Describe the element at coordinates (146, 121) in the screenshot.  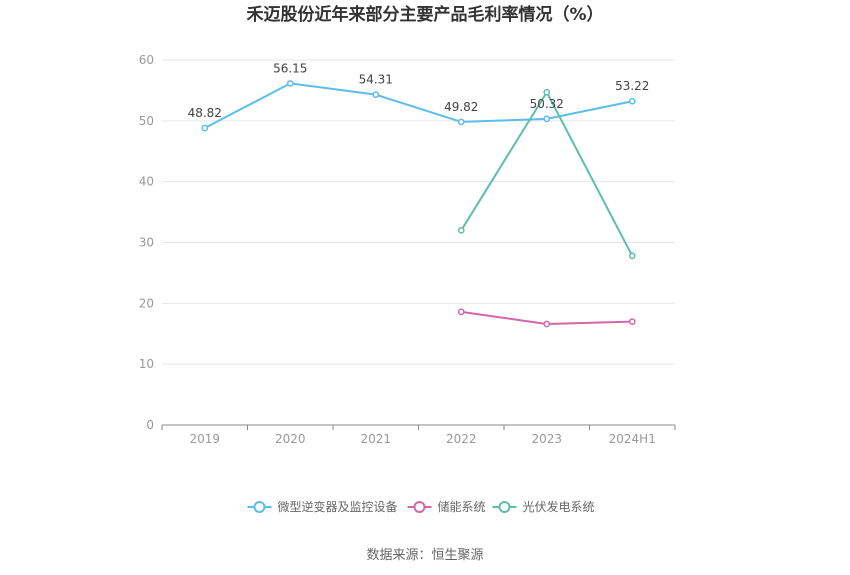
I see `y-tick-label: 50` at that location.